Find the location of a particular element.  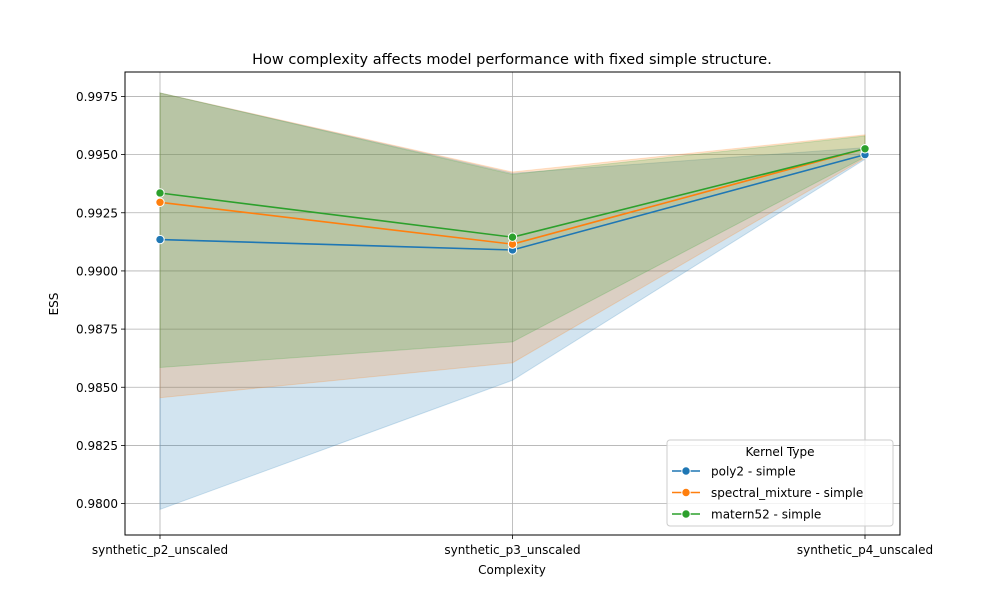

y-axis-label: ESS is located at coordinates (54, 304).